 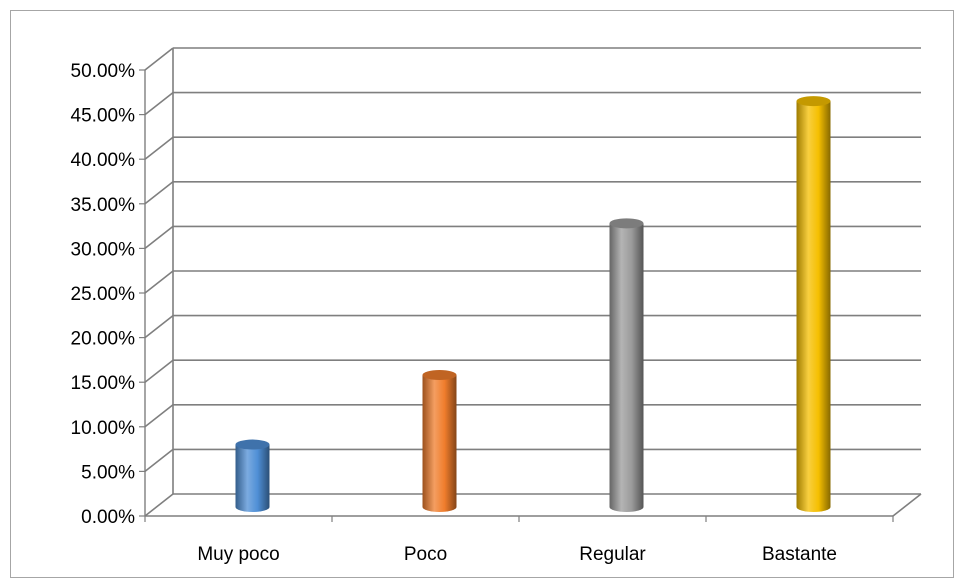 What do you see at coordinates (103, 339) in the screenshot?
I see `y-tick-label: 20.00%` at bounding box center [103, 339].